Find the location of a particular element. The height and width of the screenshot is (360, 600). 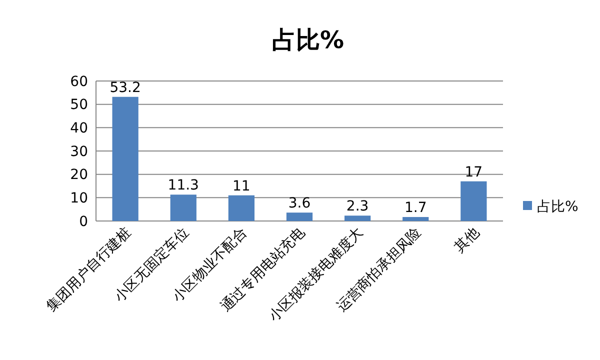

y-tick-label: 20 is located at coordinates (79, 175).